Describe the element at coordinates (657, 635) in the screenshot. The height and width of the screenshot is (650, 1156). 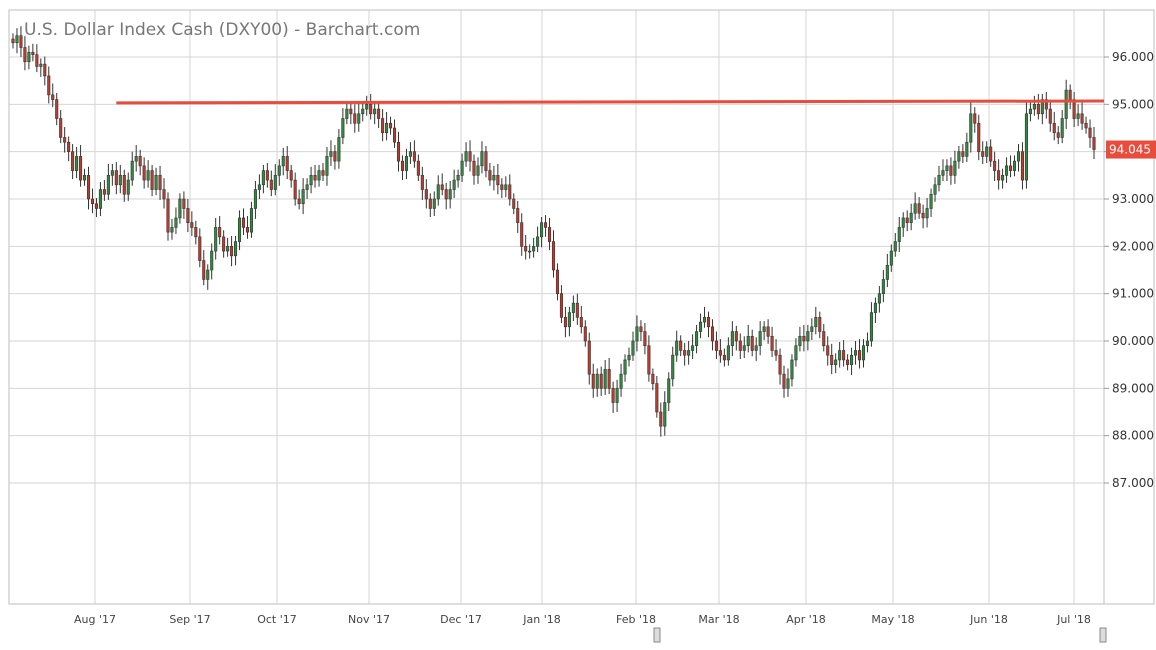
I see `range-handle-left` at that location.